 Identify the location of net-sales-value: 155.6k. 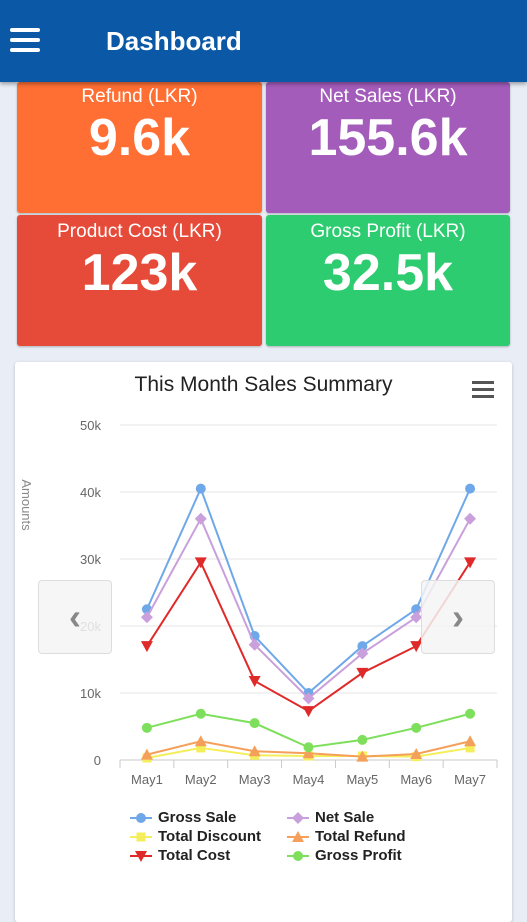
(388, 138).